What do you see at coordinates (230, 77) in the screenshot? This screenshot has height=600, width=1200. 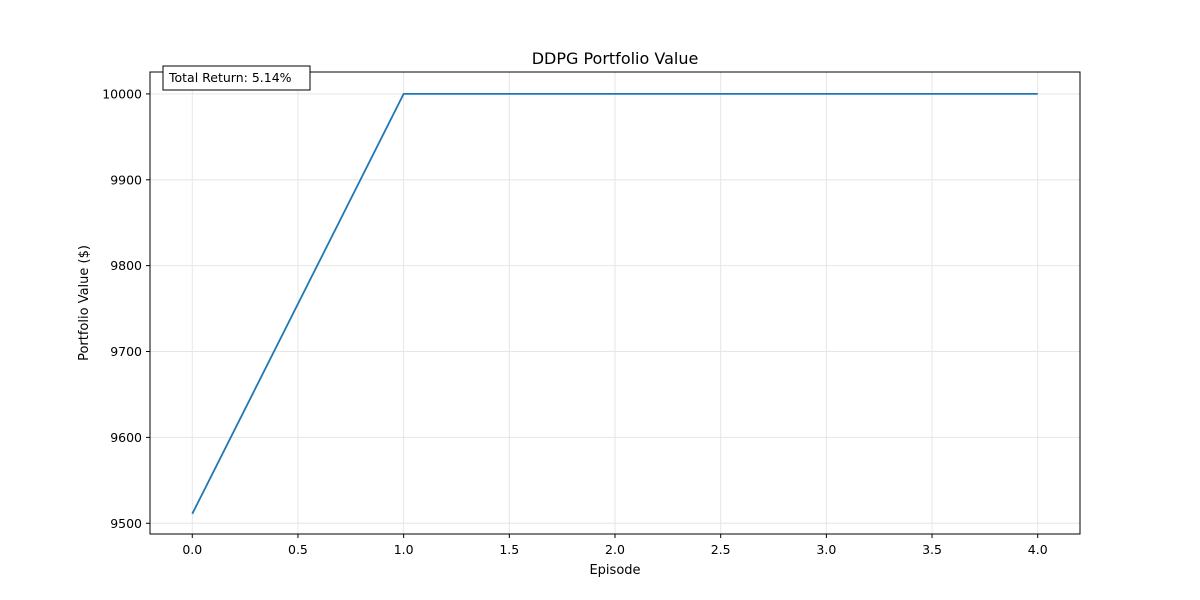 I see `annotation-text: Total Return: 5.14%` at bounding box center [230, 77].